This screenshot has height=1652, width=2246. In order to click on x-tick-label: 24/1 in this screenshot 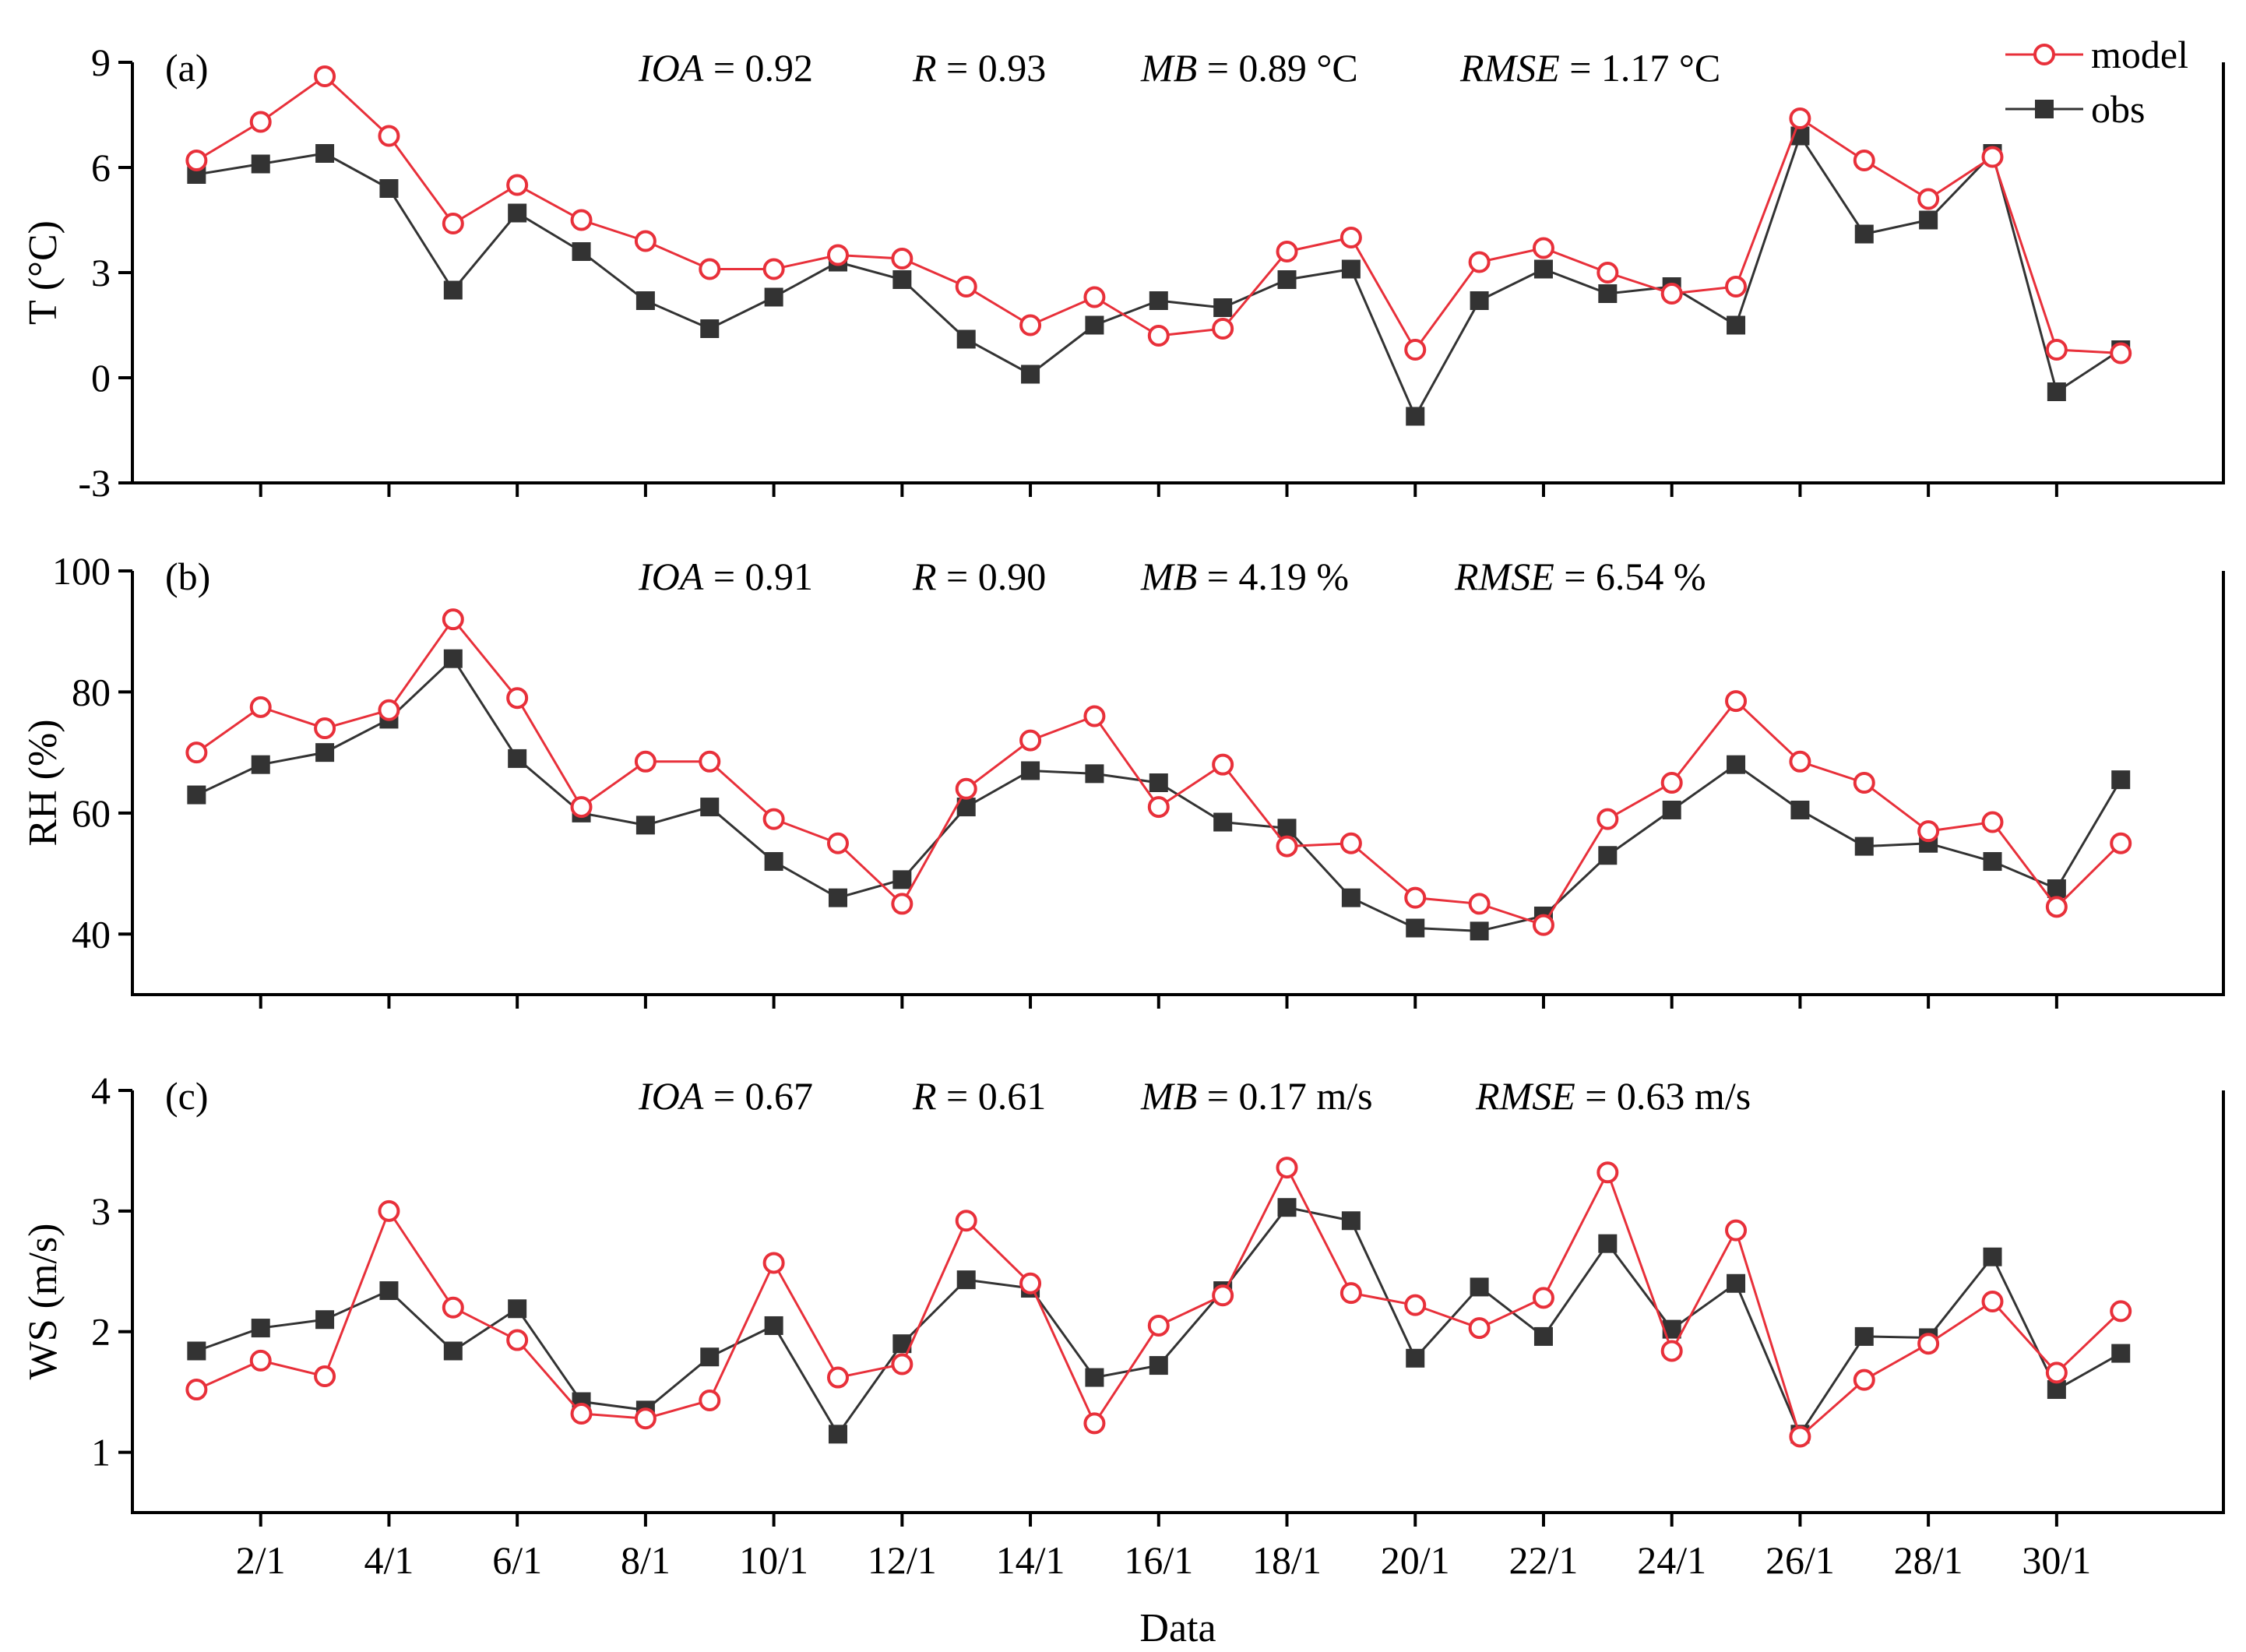, I will do `click(1672, 1560)`.